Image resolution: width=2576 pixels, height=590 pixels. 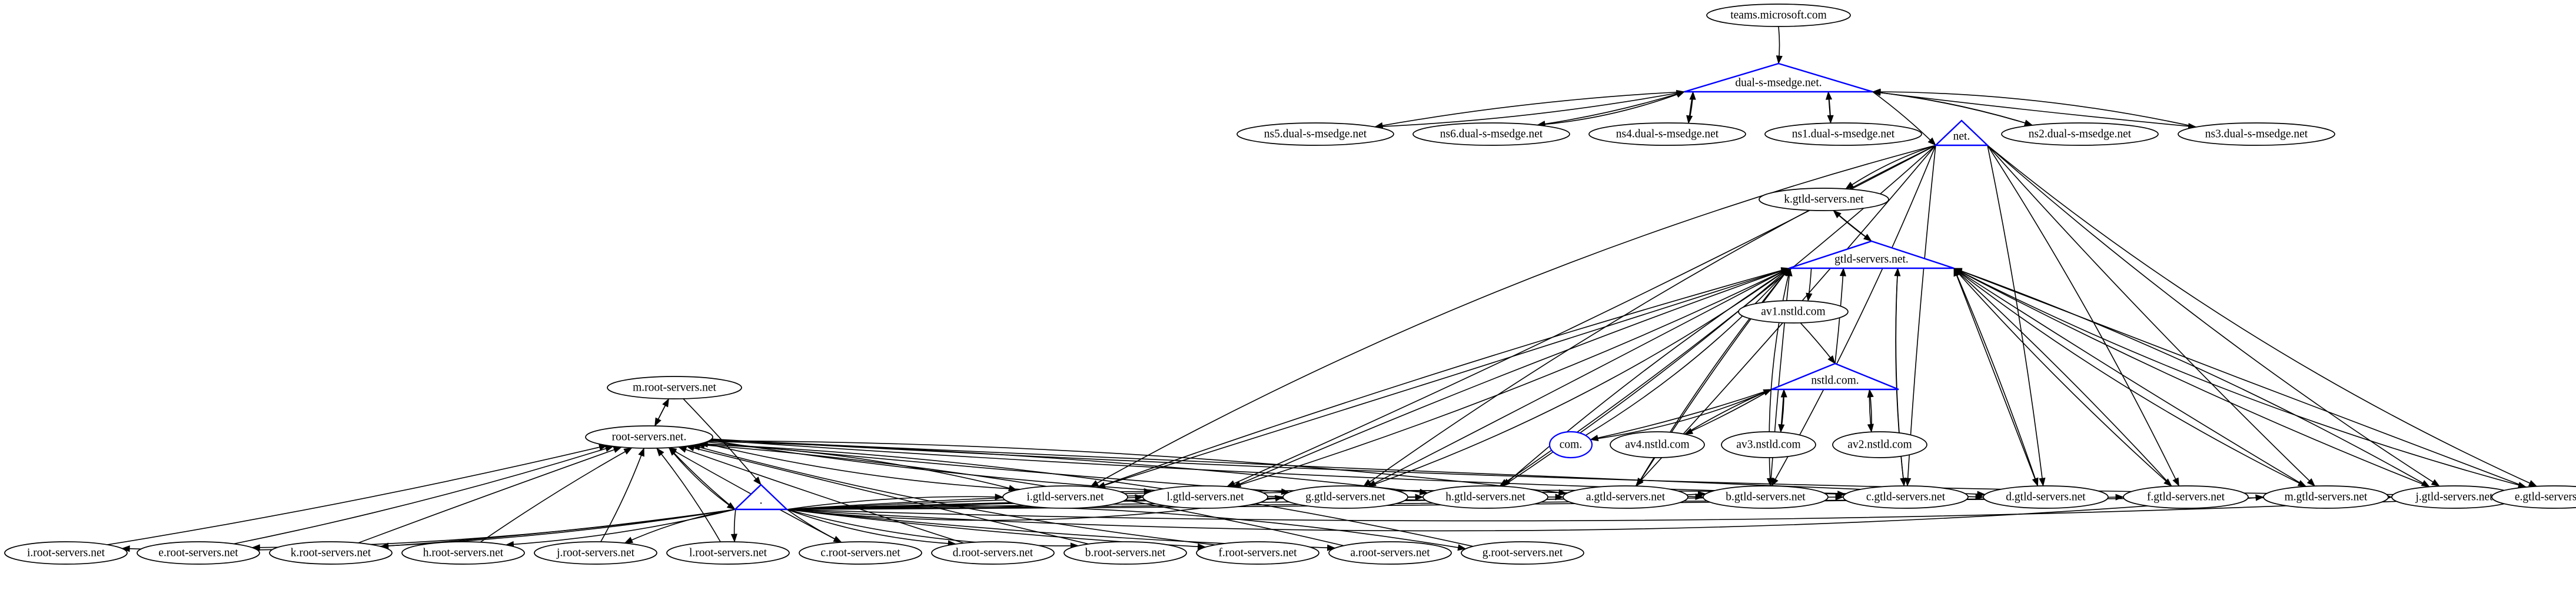 I want to click on graph-node-mroot: m.root-servers.net, so click(x=674, y=387).